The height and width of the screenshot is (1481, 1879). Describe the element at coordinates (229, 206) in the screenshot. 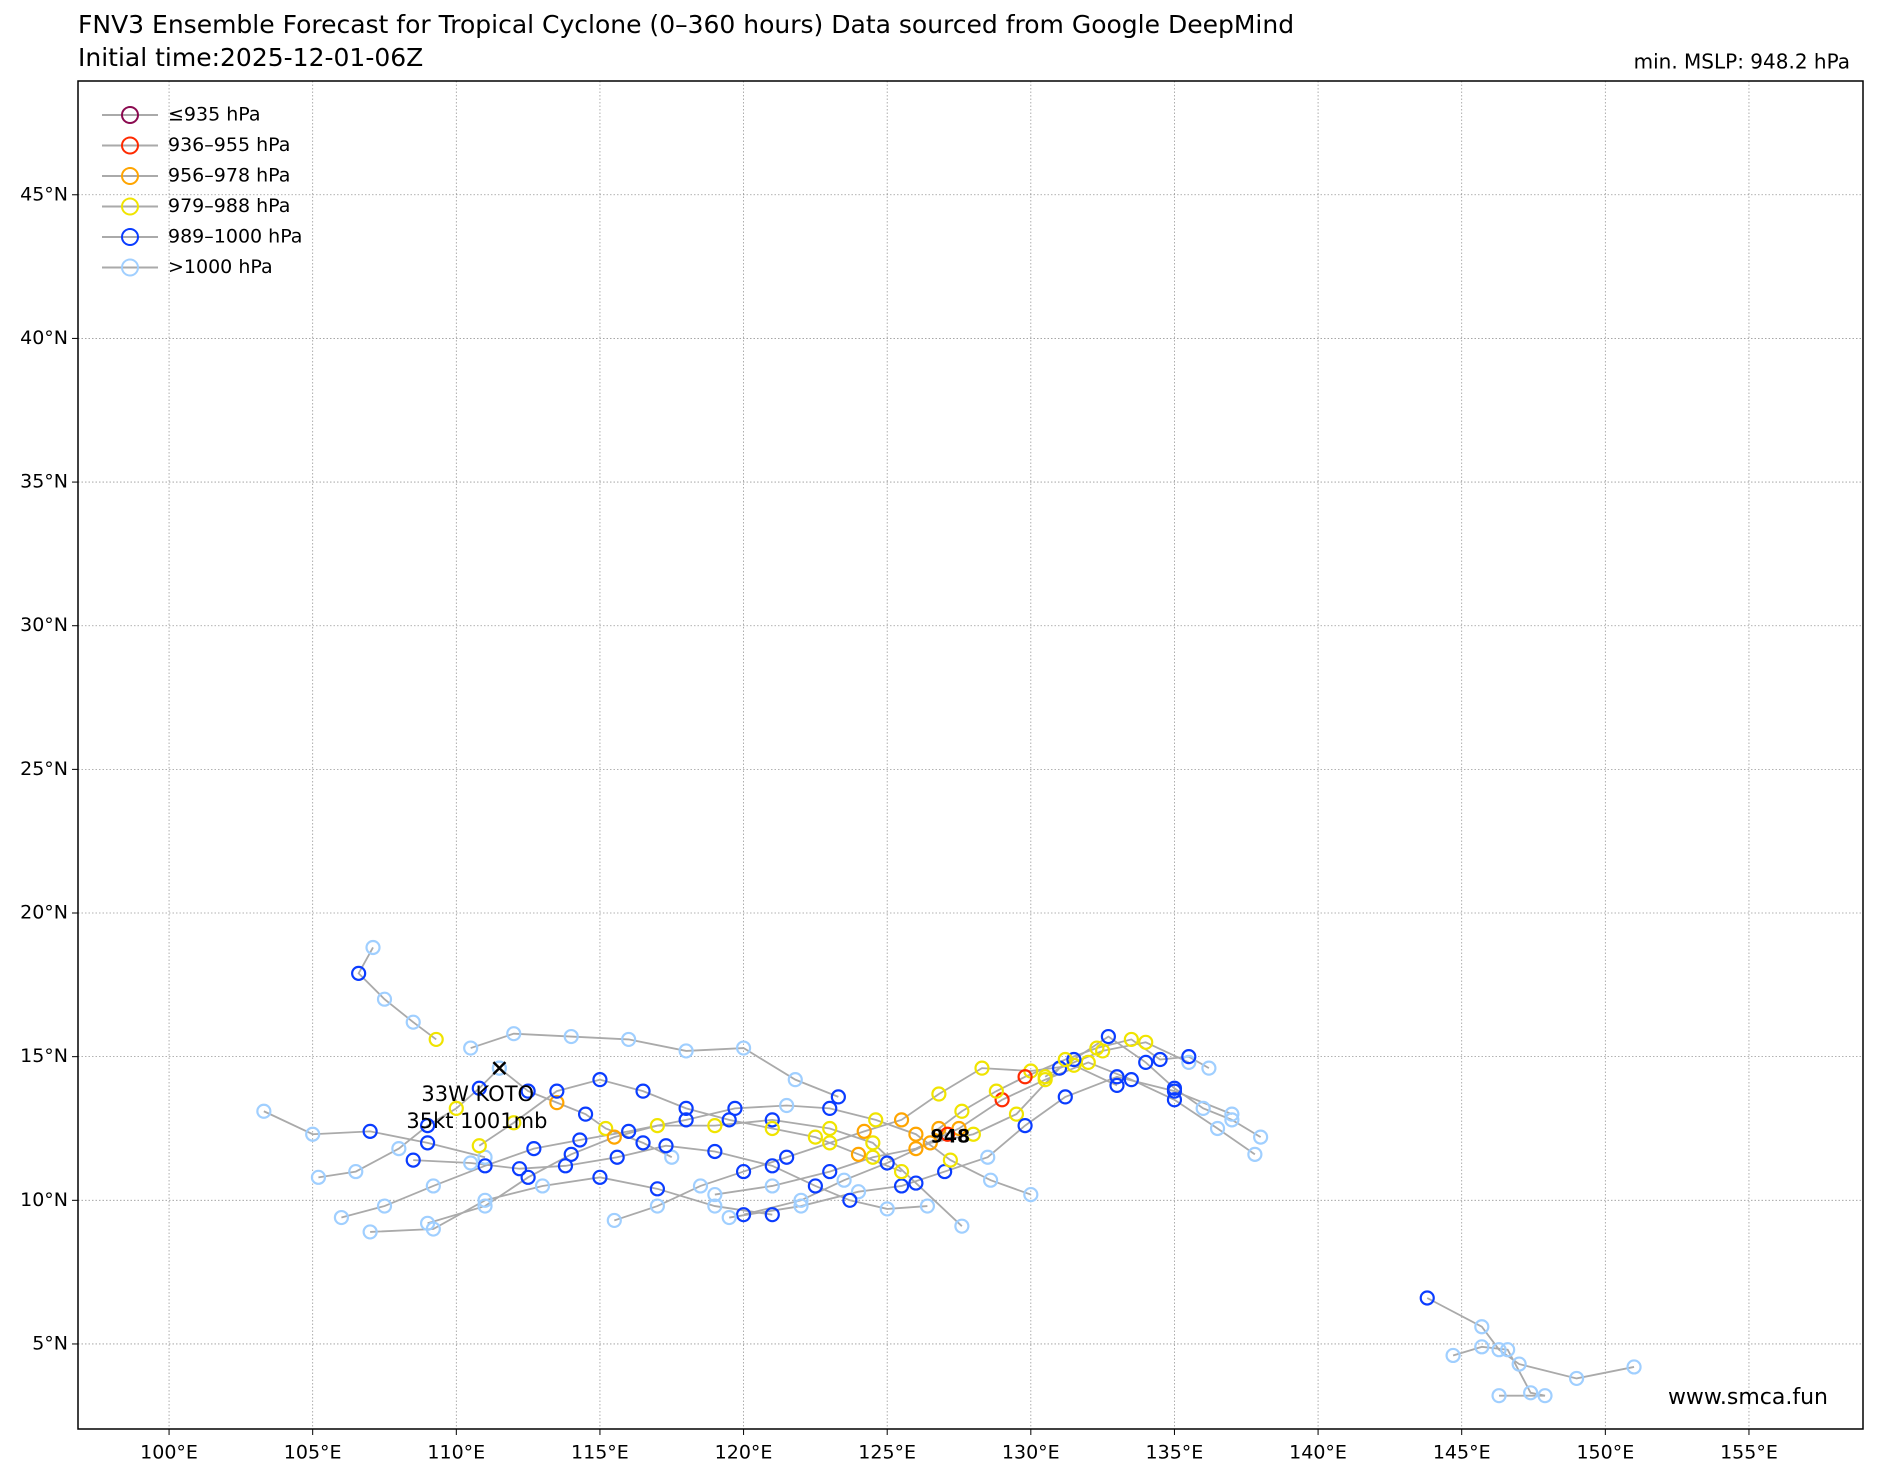

I see `legend-label: 979–988 hPa` at that location.